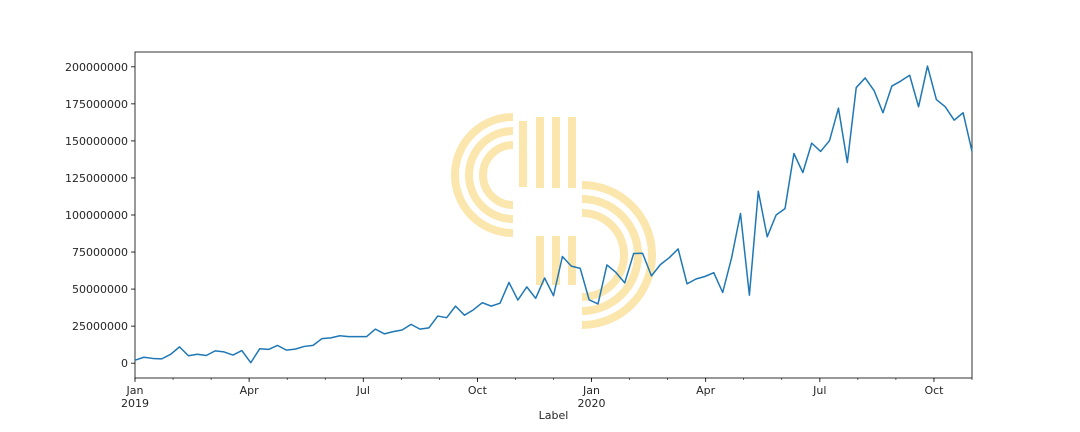 The width and height of the screenshot is (1080, 432). I want to click on y-tick-label: 0, so click(124, 363).